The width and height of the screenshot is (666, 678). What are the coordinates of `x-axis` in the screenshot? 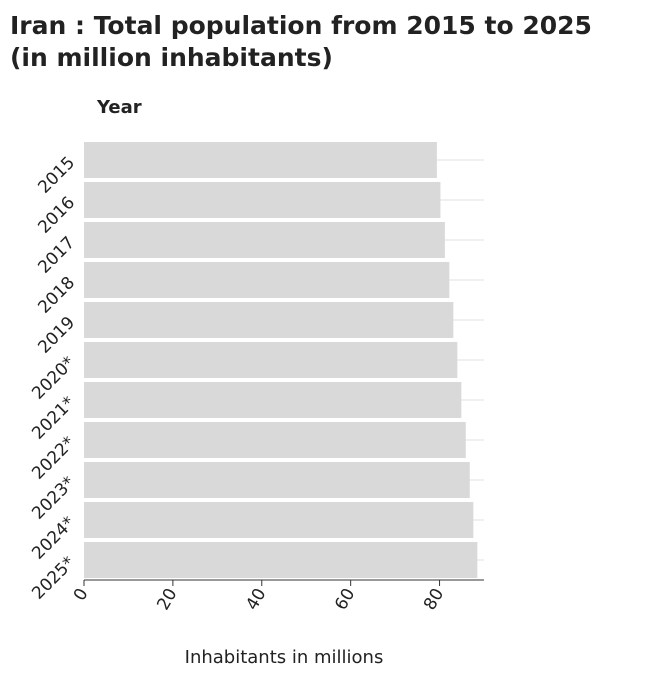 It's located at (283, 582).